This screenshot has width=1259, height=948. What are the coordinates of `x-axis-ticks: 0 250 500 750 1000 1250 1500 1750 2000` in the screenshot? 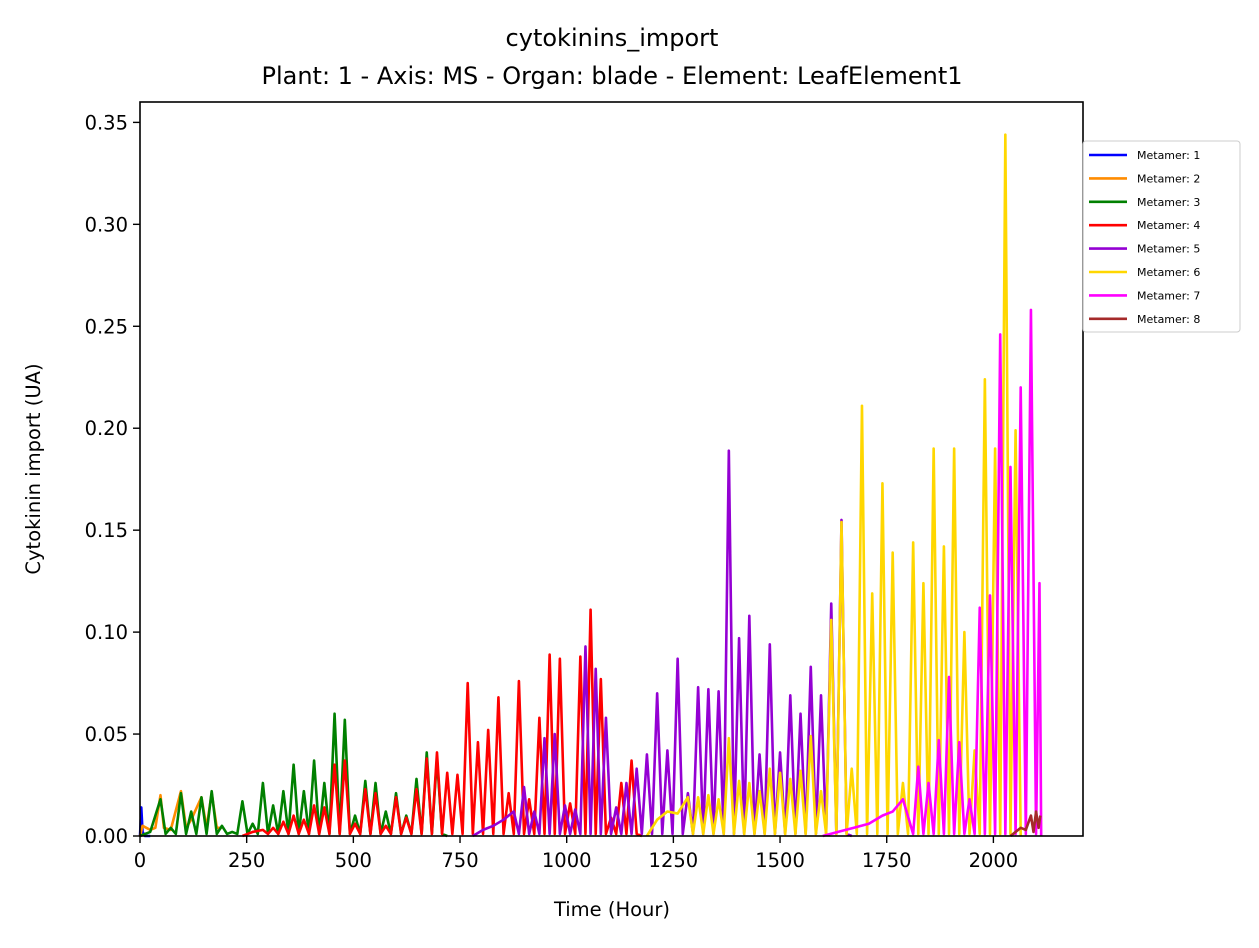 It's located at (576, 854).